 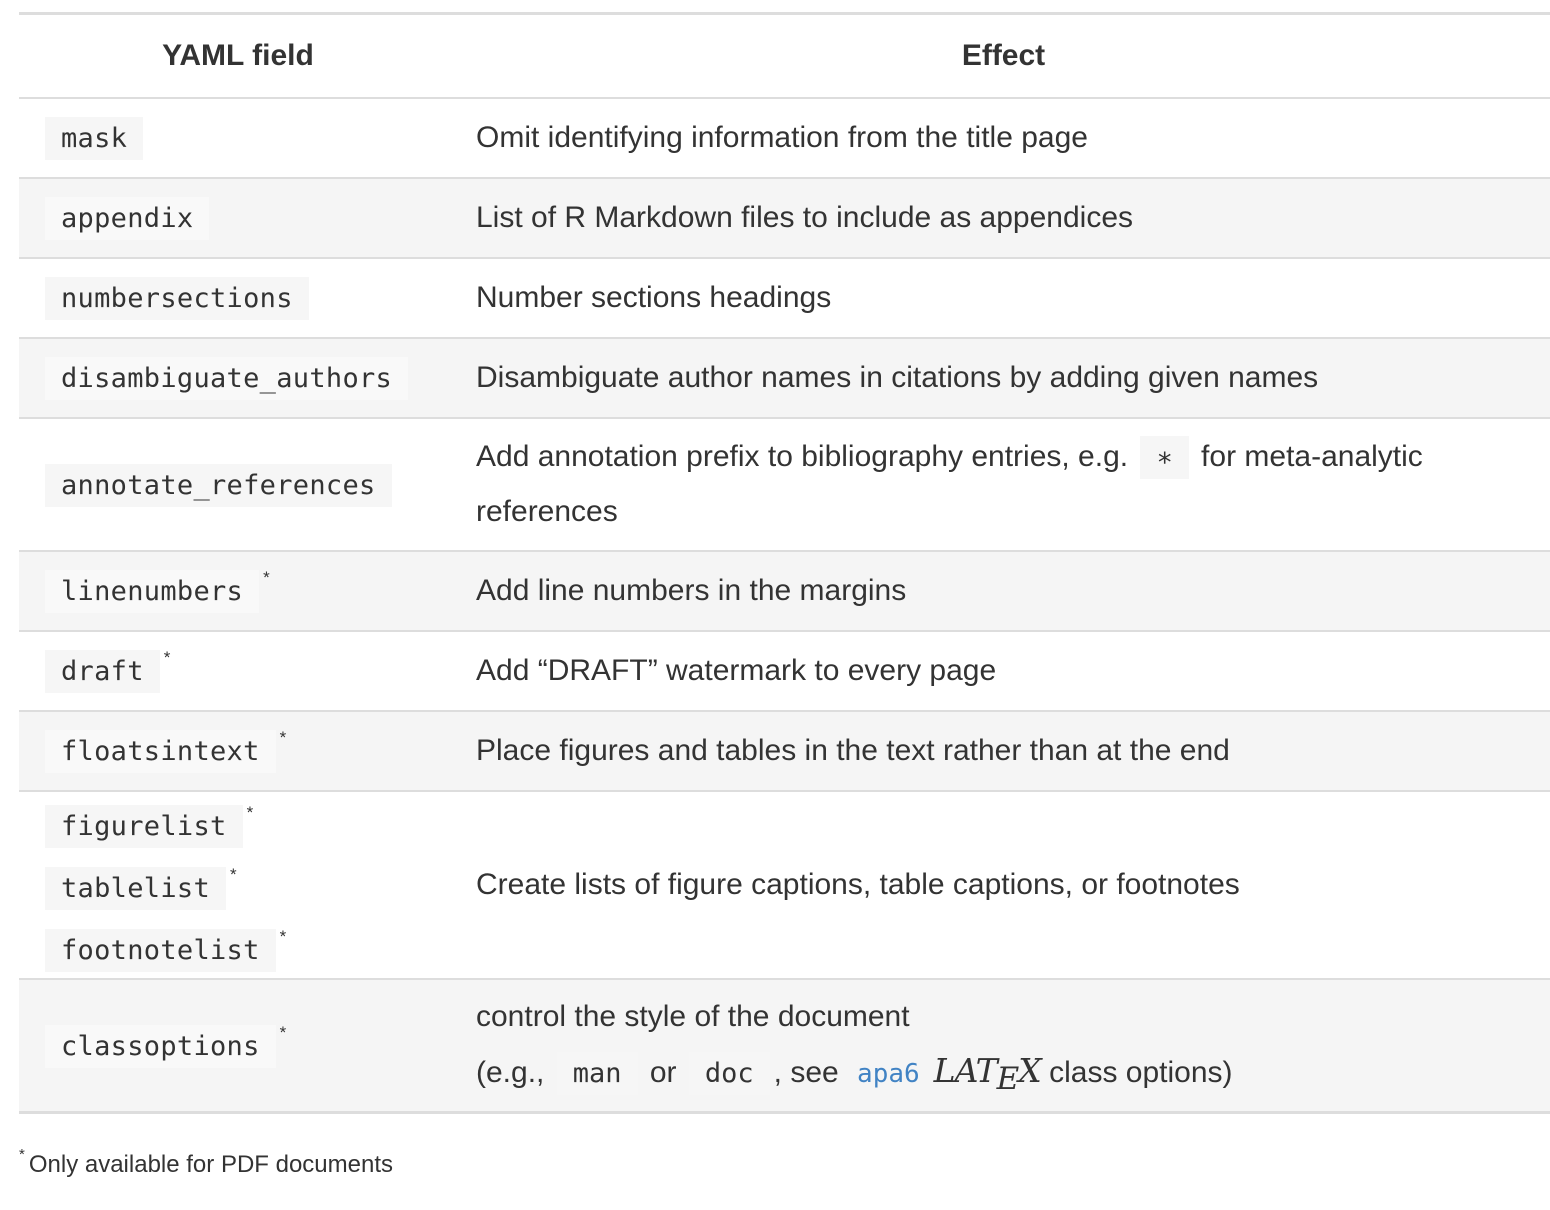 What do you see at coordinates (211, 1164) in the screenshot?
I see `footnote-text: Only available for PDF documents` at bounding box center [211, 1164].